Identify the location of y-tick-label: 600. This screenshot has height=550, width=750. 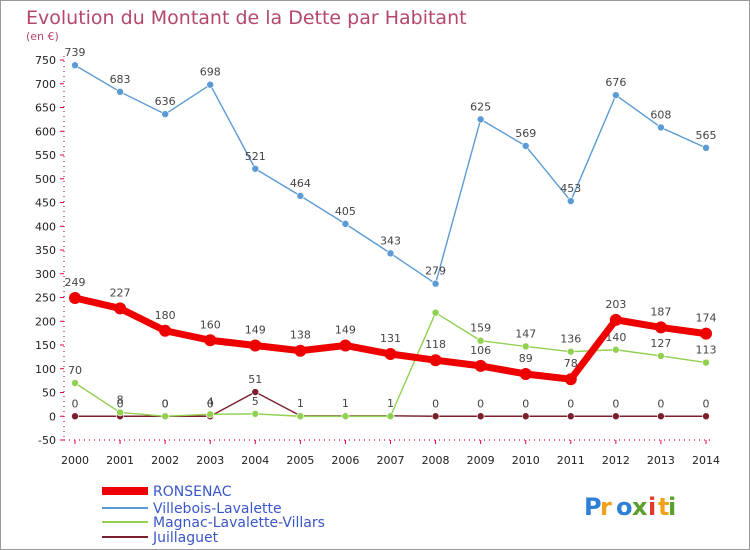
(45, 131).